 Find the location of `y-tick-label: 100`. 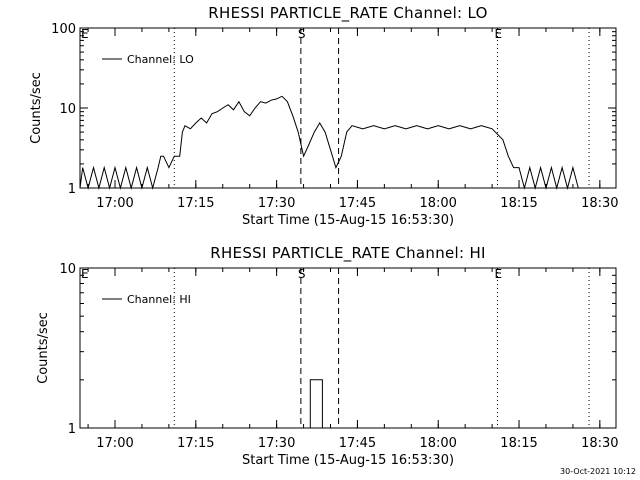

y-tick-label: 100 is located at coordinates (63, 29).